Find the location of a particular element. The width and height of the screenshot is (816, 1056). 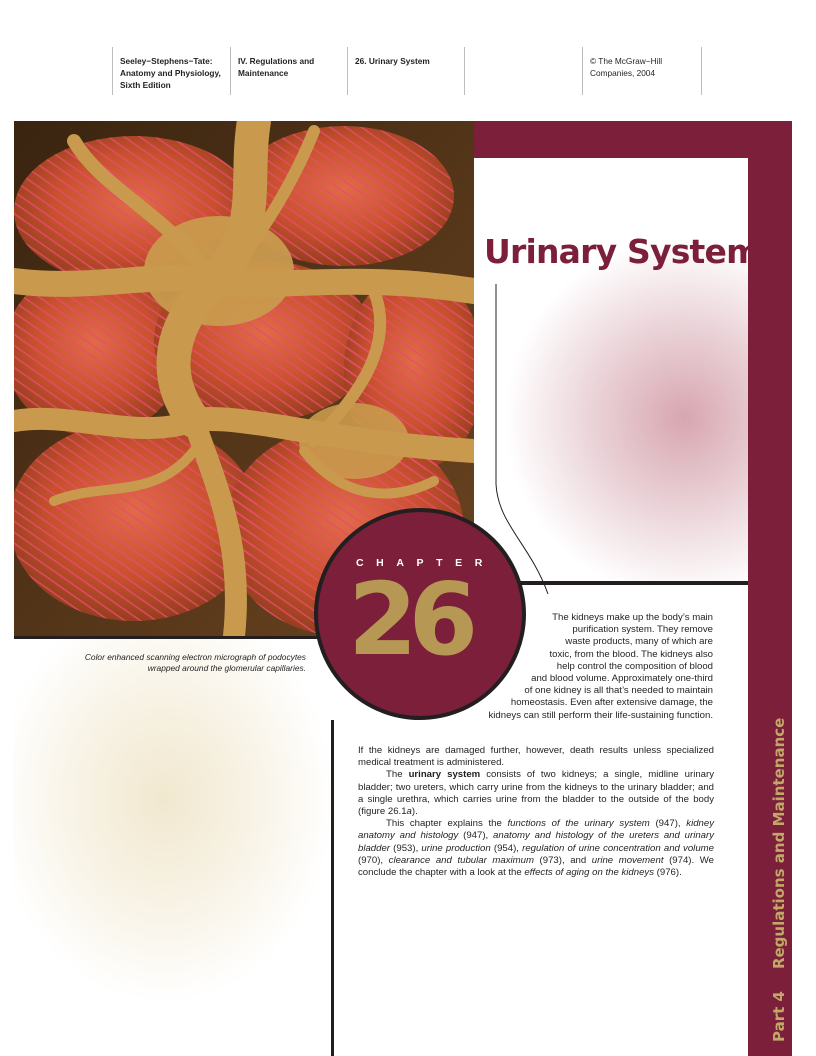

intro-line: purification system. They remove is located at coordinates (642, 630).